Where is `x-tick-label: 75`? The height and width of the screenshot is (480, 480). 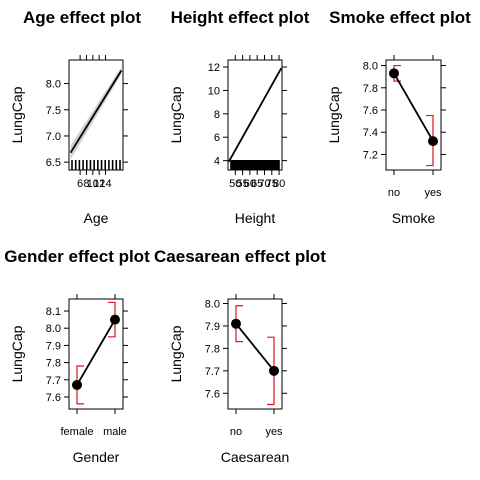
x-tick-label: 75 is located at coordinates (272, 184).